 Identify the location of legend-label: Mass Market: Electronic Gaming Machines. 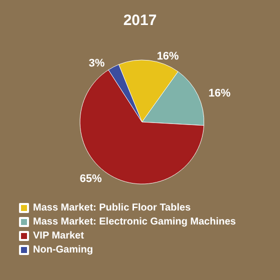
(134, 222).